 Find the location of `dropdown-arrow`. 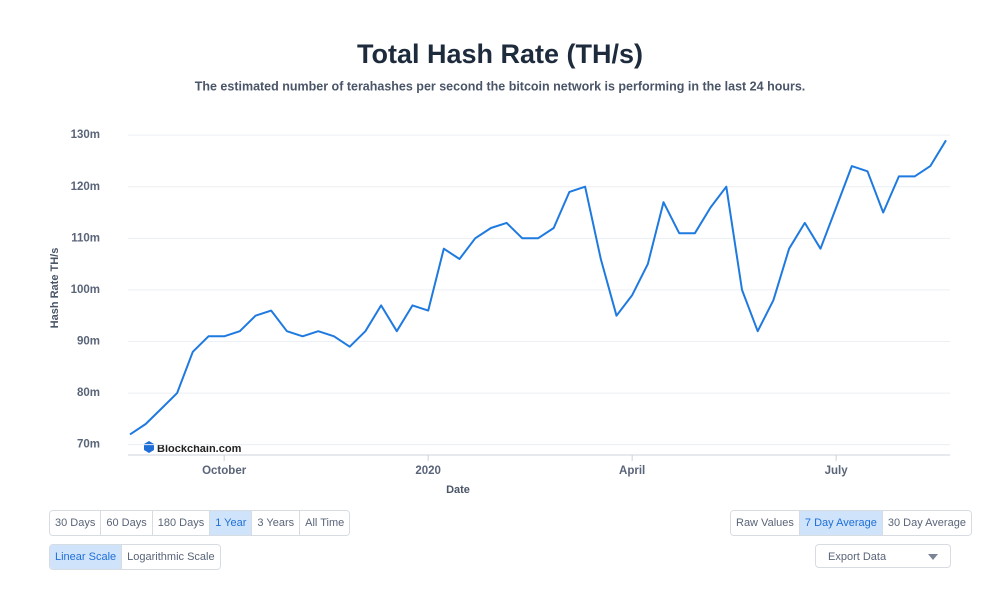

dropdown-arrow is located at coordinates (933, 557).